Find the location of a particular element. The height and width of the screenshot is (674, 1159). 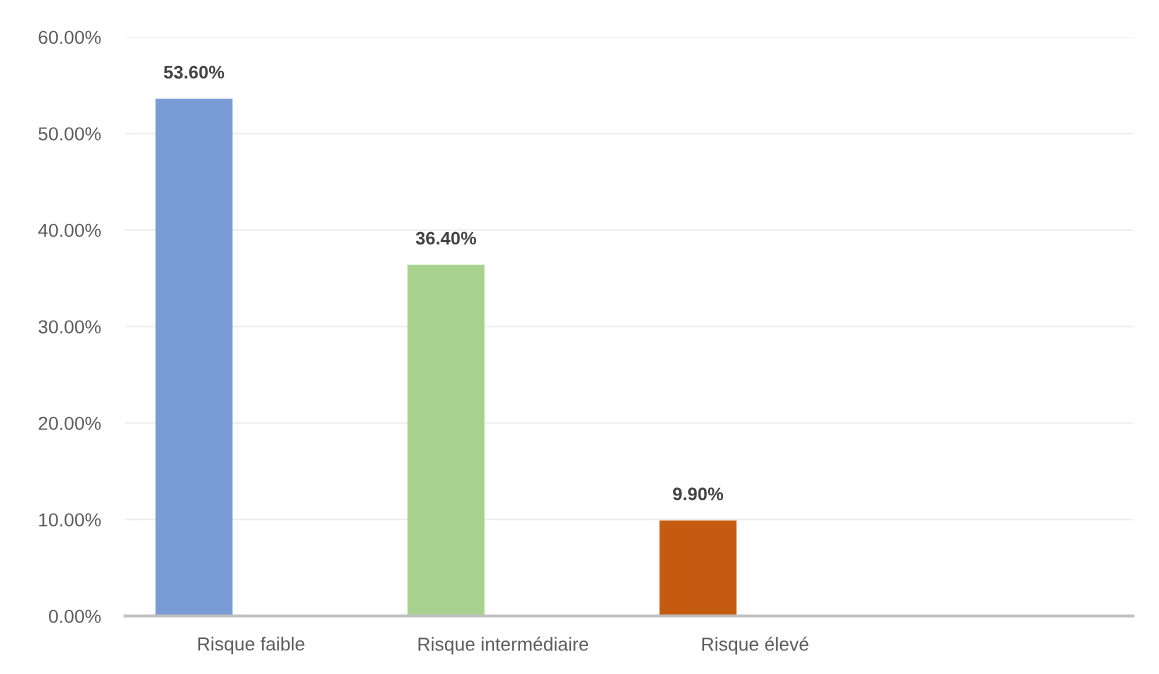

data-label: 36.40% is located at coordinates (446, 238).